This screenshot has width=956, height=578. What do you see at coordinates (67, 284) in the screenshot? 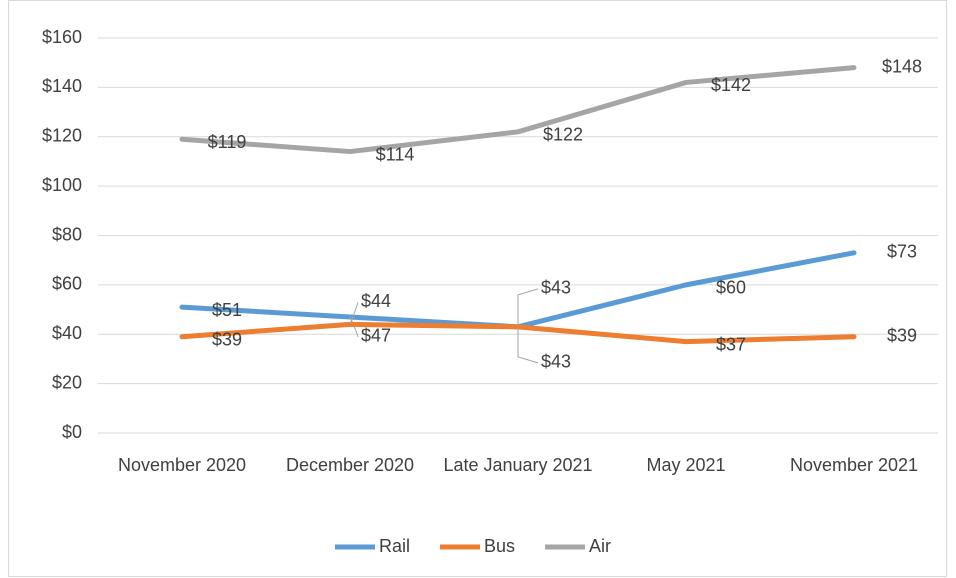
I see `y-tick-label: $60` at bounding box center [67, 284].